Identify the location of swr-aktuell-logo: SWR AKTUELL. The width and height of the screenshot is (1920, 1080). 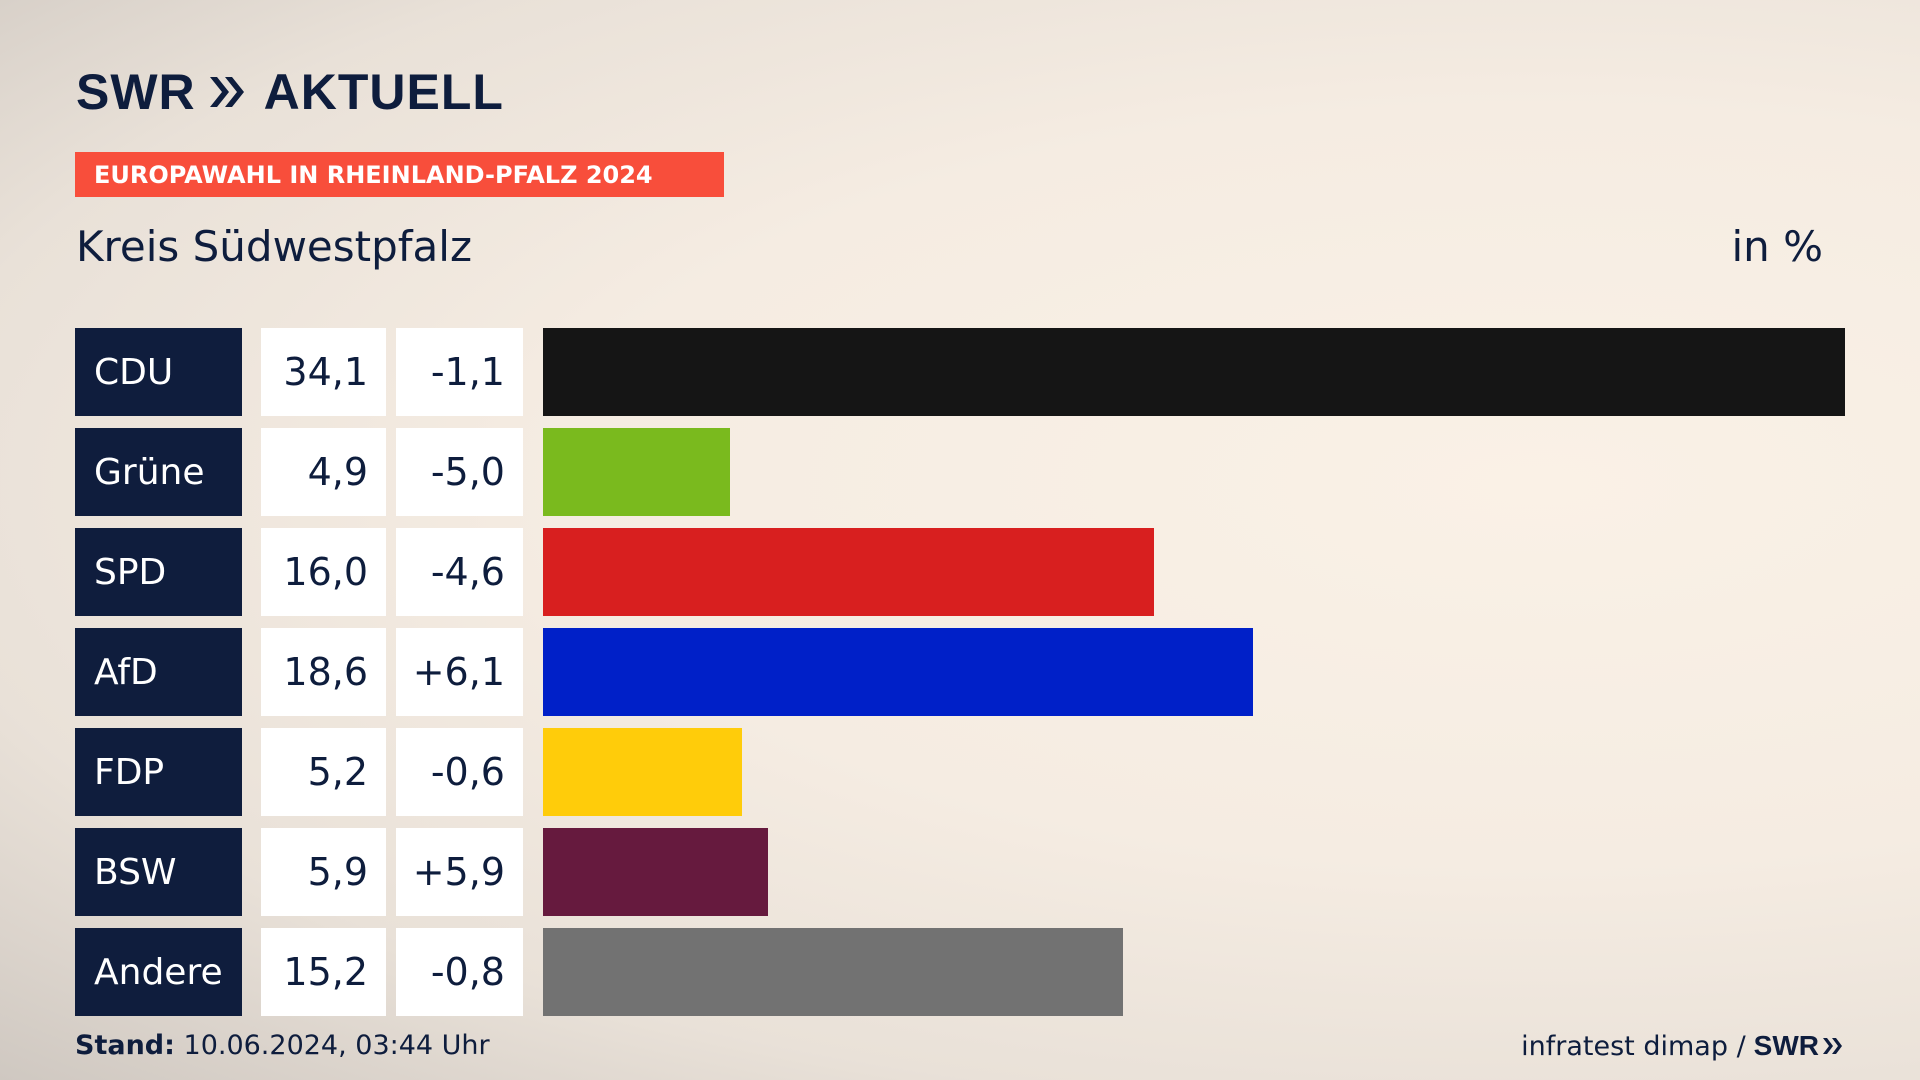
(290, 92).